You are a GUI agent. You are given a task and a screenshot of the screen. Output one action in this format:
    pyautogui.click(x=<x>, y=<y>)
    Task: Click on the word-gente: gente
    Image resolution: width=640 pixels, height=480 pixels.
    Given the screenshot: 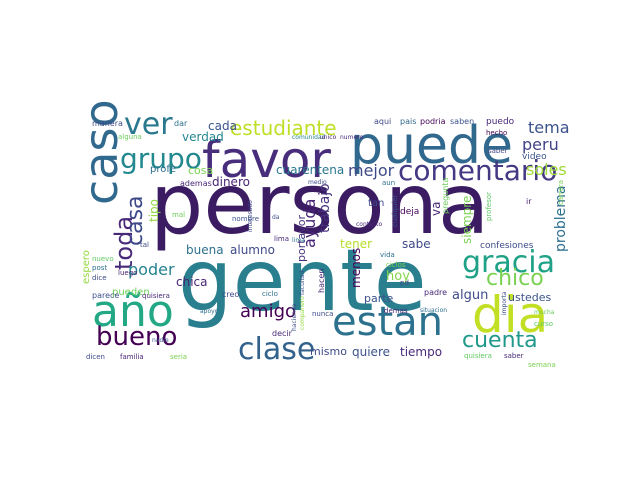 What is the action you would take?
    pyautogui.click(x=302, y=281)
    